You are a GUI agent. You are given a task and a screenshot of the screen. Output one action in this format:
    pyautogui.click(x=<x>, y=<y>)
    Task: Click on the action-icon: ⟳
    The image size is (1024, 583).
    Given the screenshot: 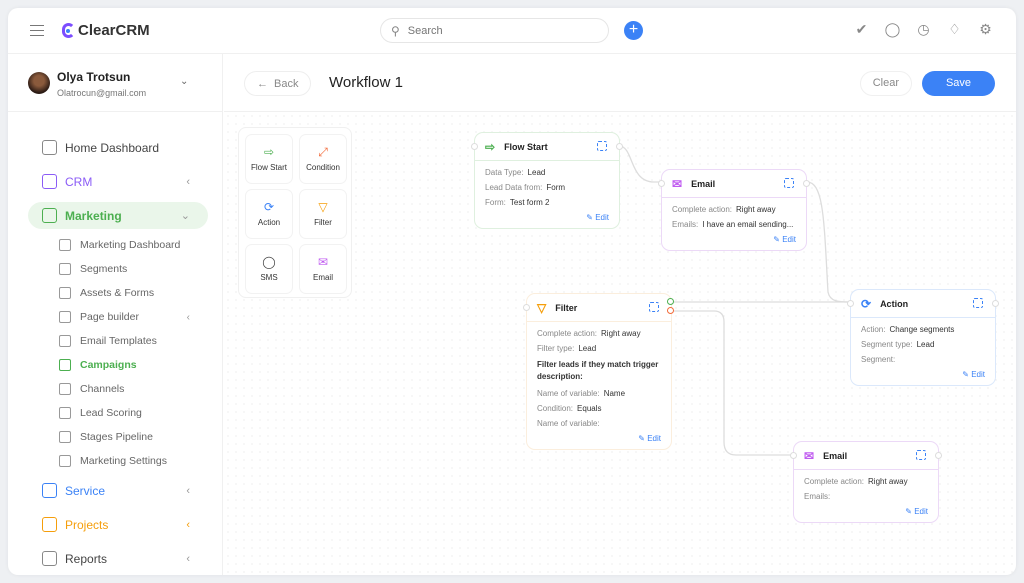 What is the action you would take?
    pyautogui.click(x=269, y=207)
    